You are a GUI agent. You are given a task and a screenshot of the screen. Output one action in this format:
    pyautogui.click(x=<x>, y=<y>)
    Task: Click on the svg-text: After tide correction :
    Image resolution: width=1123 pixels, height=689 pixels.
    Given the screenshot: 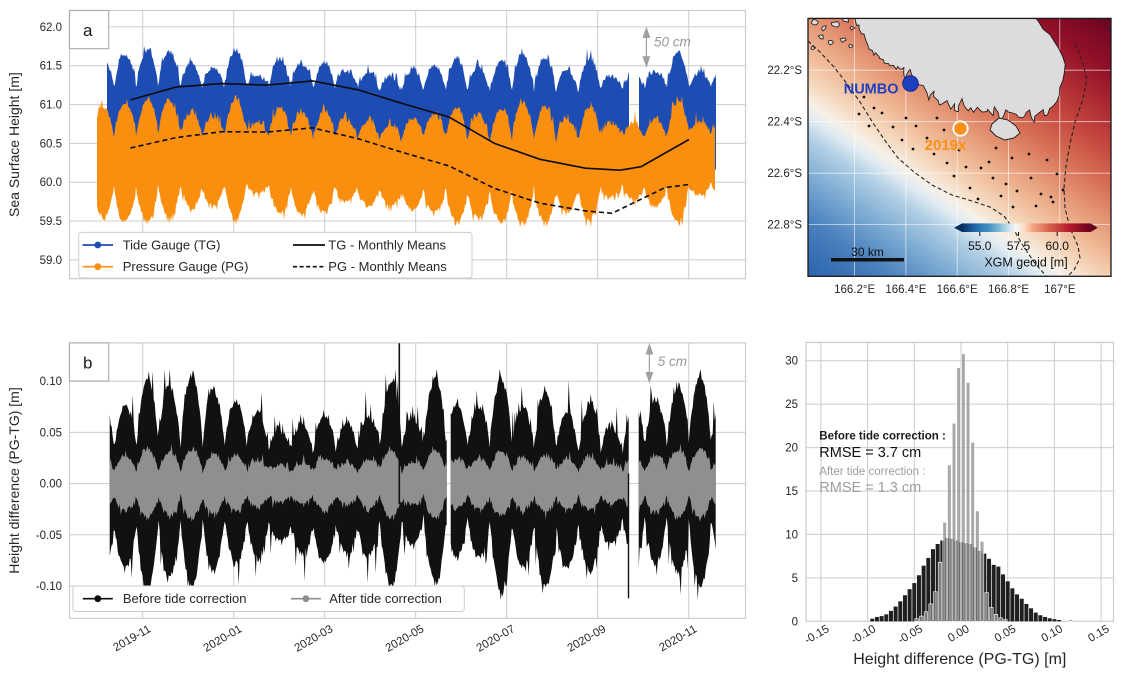 What is the action you would take?
    pyautogui.click(x=872, y=472)
    